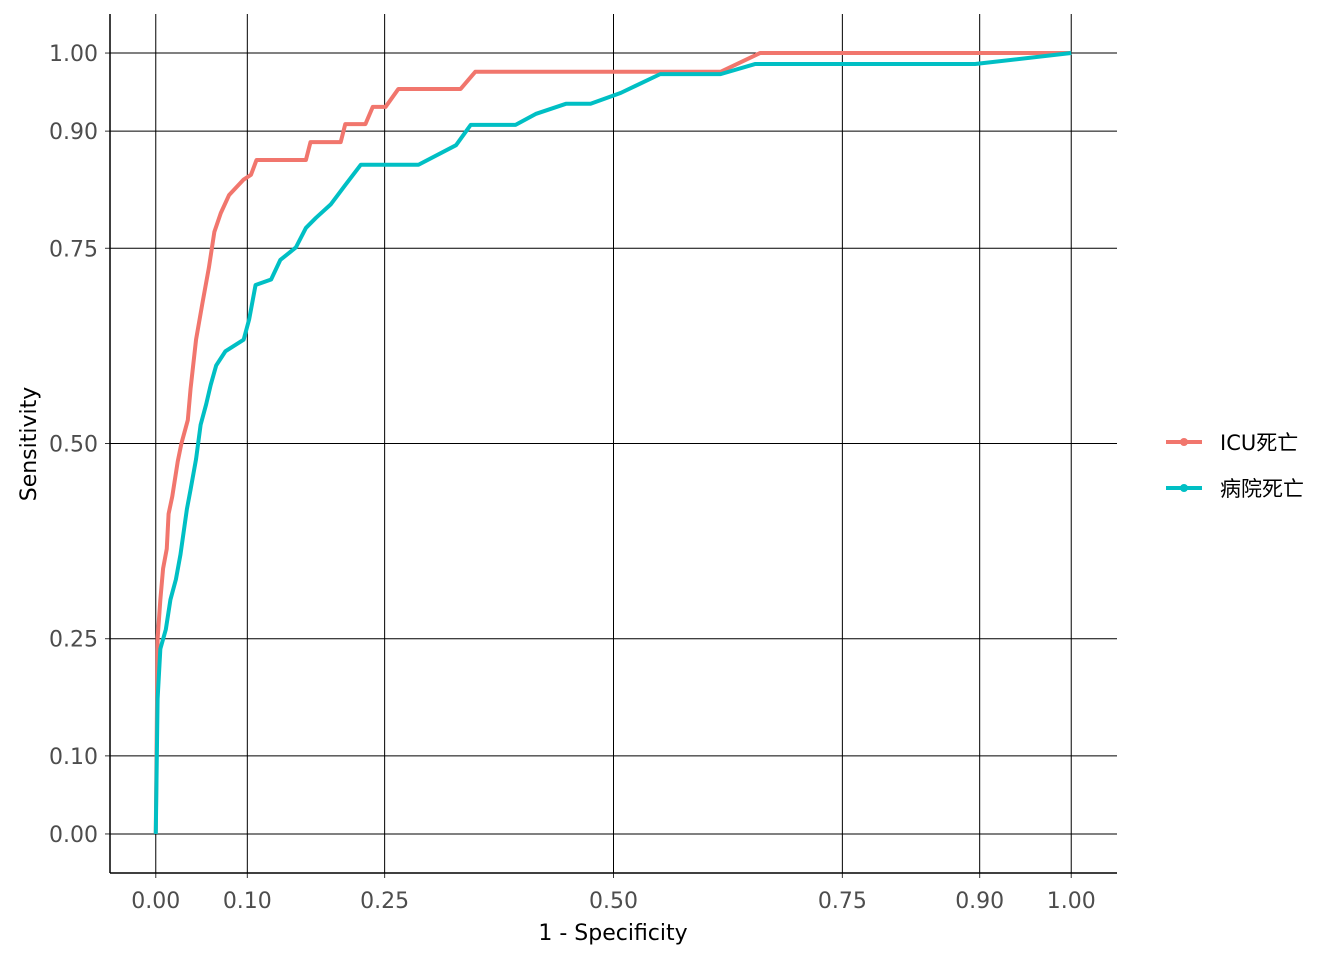  I want to click on y-tick-label: 0.00, so click(73, 835).